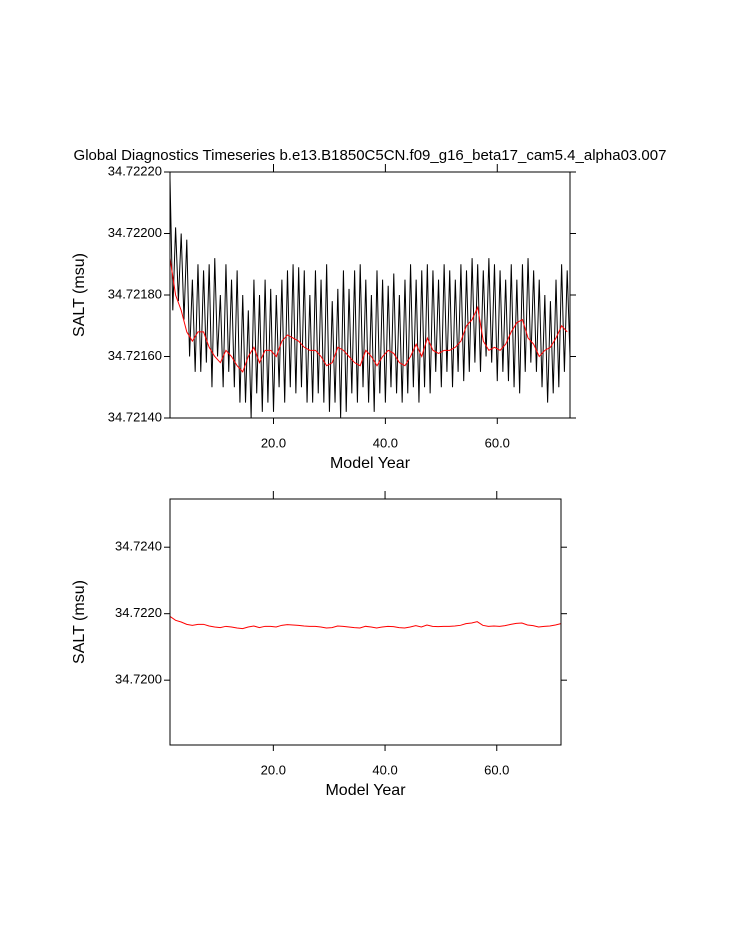  I want to click on y-tick-label: 34.72160, so click(135, 355).